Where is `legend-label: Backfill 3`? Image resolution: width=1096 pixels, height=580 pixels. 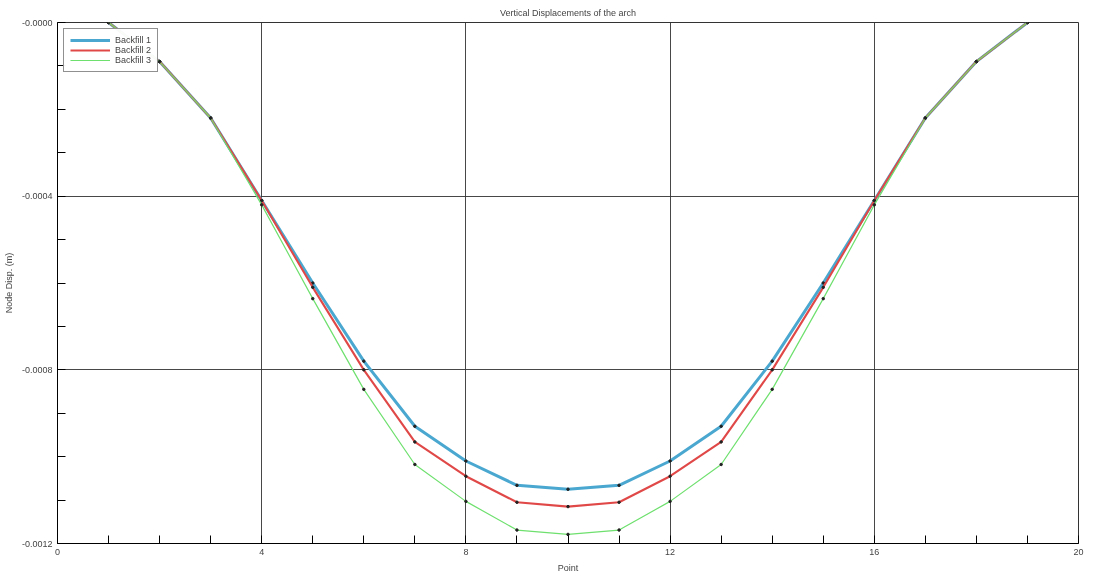
legend-label: Backfill 3 is located at coordinates (133, 60).